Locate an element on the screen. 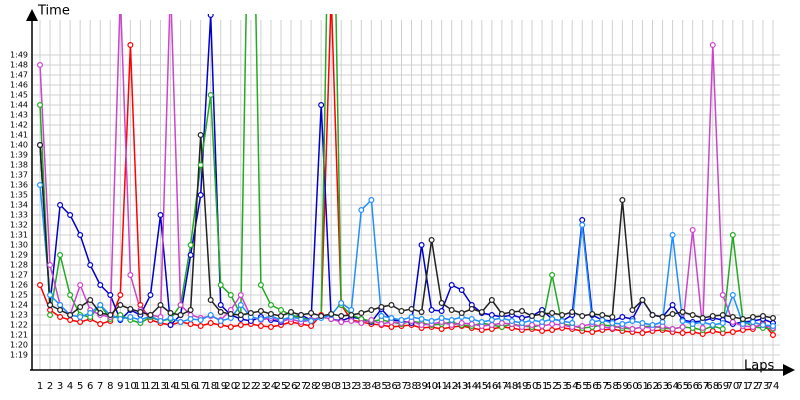 The width and height of the screenshot is (800, 400). y-tick-label: 1:40 is located at coordinates (19, 145).